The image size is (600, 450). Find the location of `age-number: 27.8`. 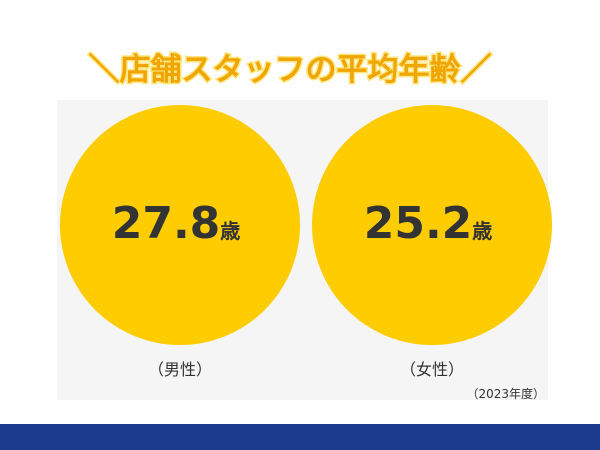

age-number: 27.8 is located at coordinates (166, 223).